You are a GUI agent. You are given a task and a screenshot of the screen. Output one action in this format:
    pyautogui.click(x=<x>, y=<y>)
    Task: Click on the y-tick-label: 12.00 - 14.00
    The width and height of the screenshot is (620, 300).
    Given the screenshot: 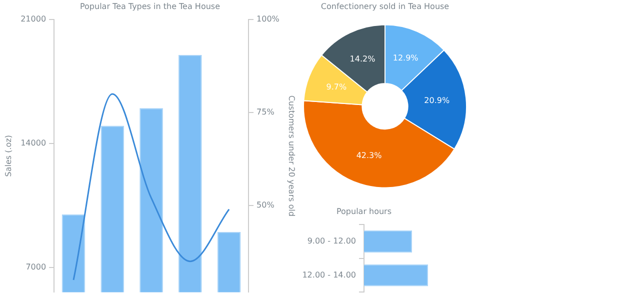 What is the action you would take?
    pyautogui.click(x=329, y=275)
    